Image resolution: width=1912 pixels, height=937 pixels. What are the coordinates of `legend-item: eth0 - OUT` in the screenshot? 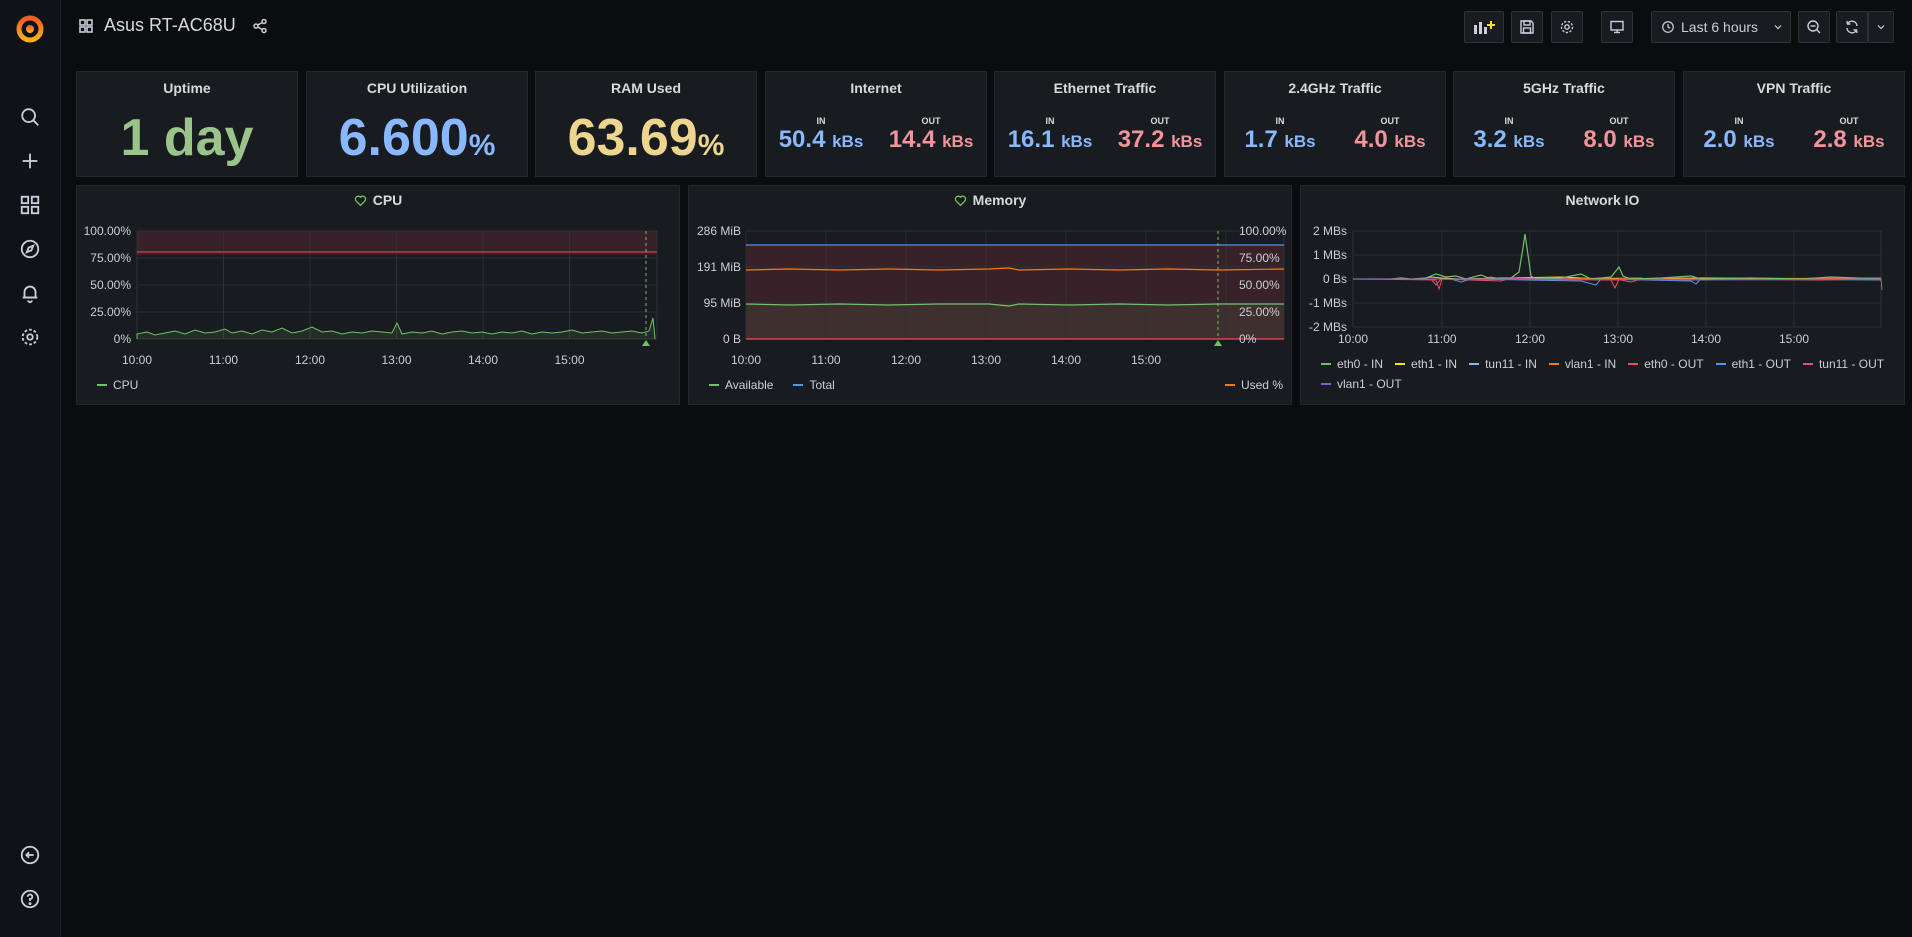 It's located at (1666, 364).